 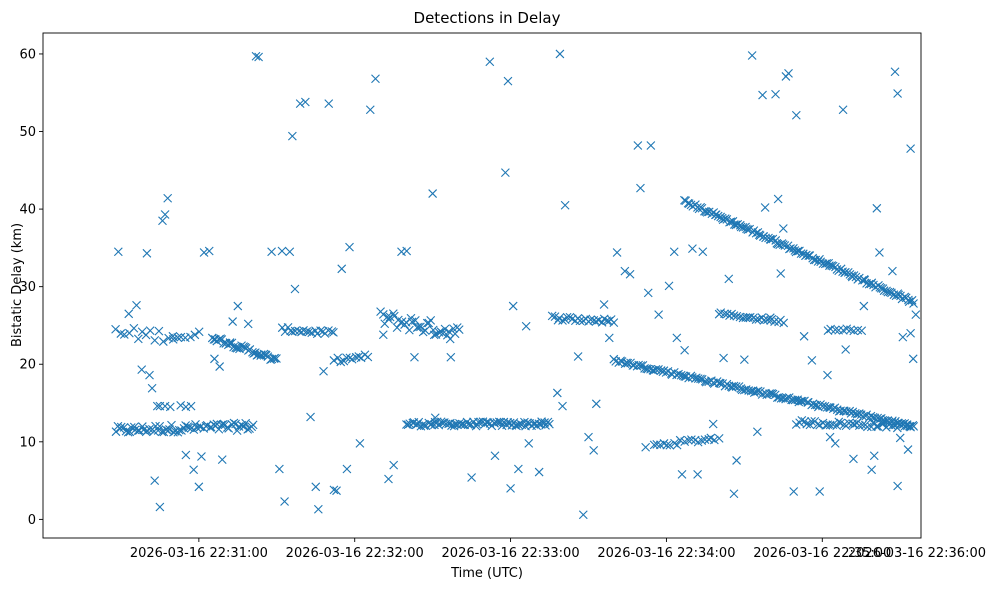 What do you see at coordinates (27, 287) in the screenshot?
I see `y-tick-label: 30` at bounding box center [27, 287].